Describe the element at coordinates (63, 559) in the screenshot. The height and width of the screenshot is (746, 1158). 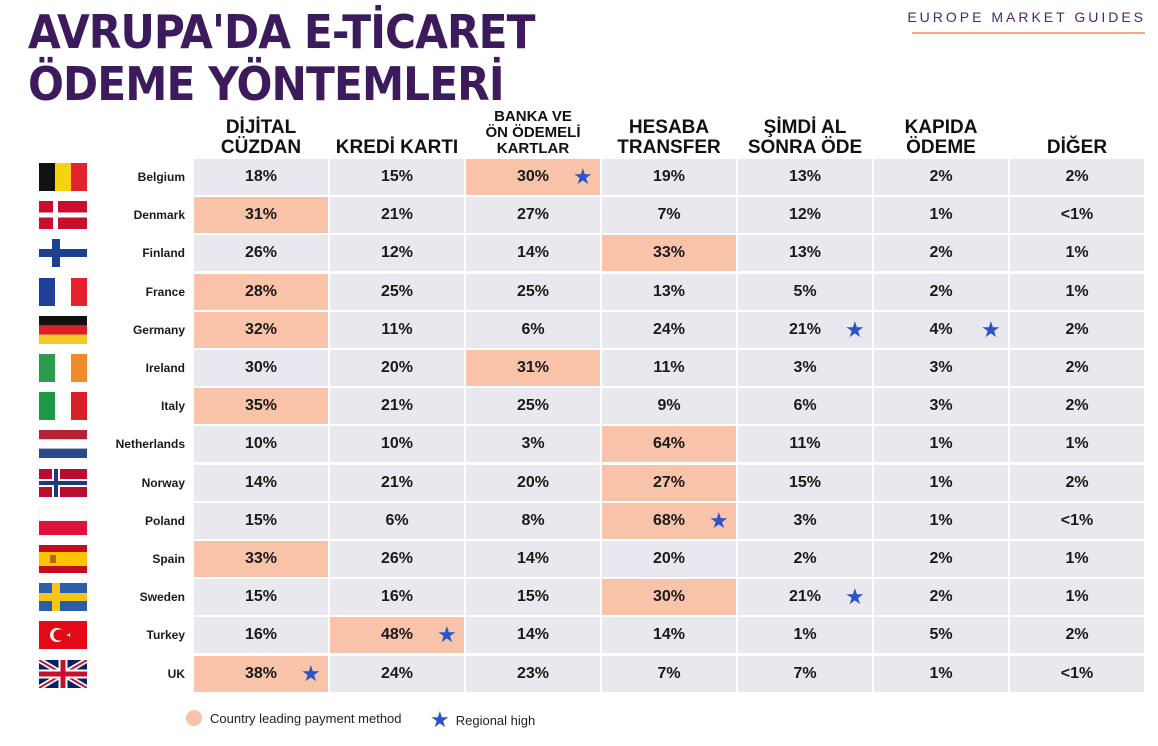
I see `spain-flag-icon` at that location.